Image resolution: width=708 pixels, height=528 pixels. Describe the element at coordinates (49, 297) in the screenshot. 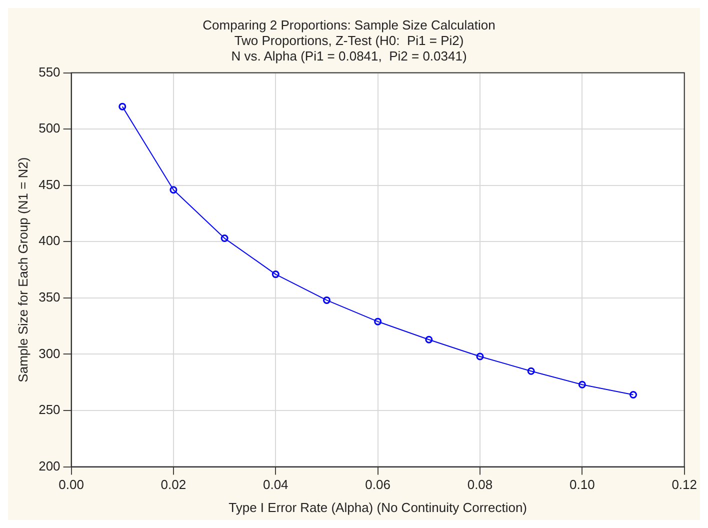

I see `y-tick-label: 350` at that location.